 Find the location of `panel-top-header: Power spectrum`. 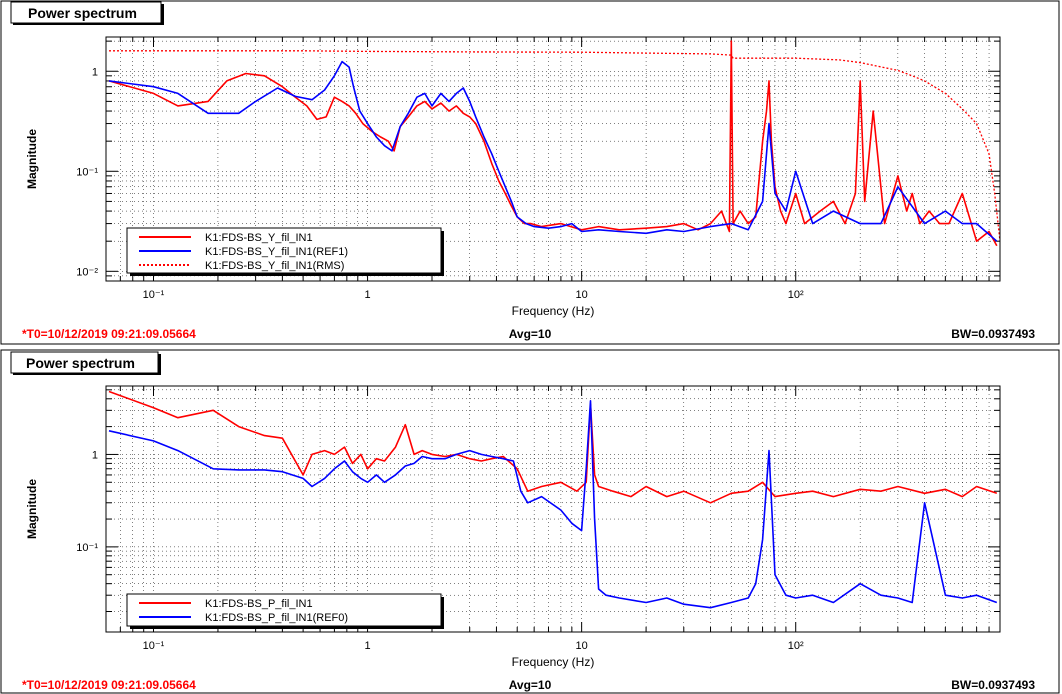

panel-top-header: Power spectrum is located at coordinates (82, 13).